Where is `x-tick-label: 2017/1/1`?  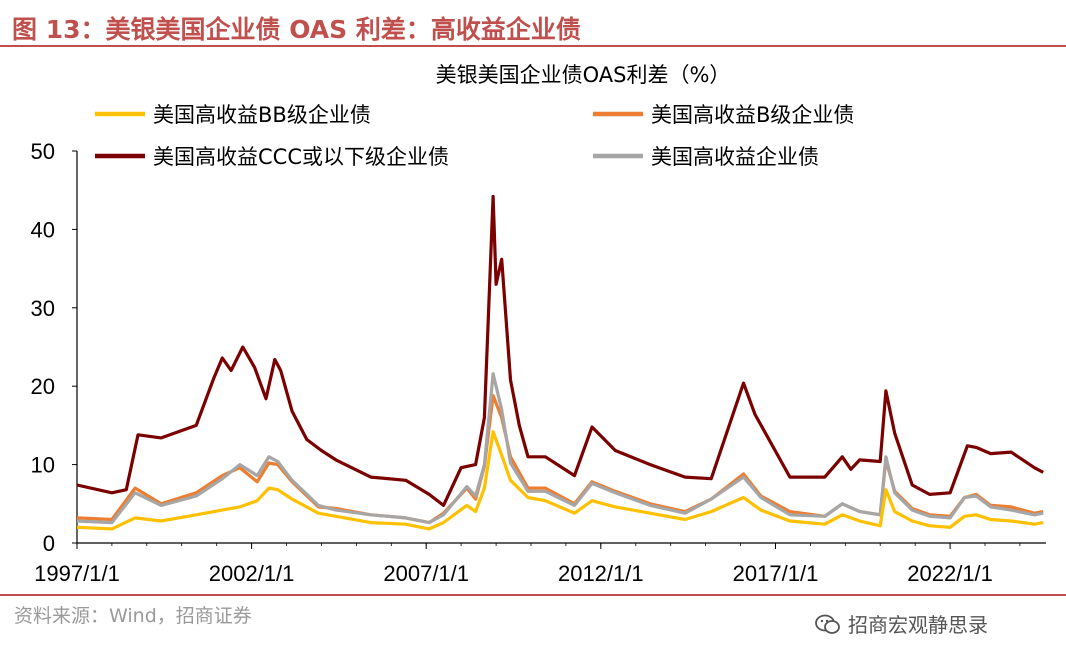 x-tick-label: 2017/1/1 is located at coordinates (776, 573).